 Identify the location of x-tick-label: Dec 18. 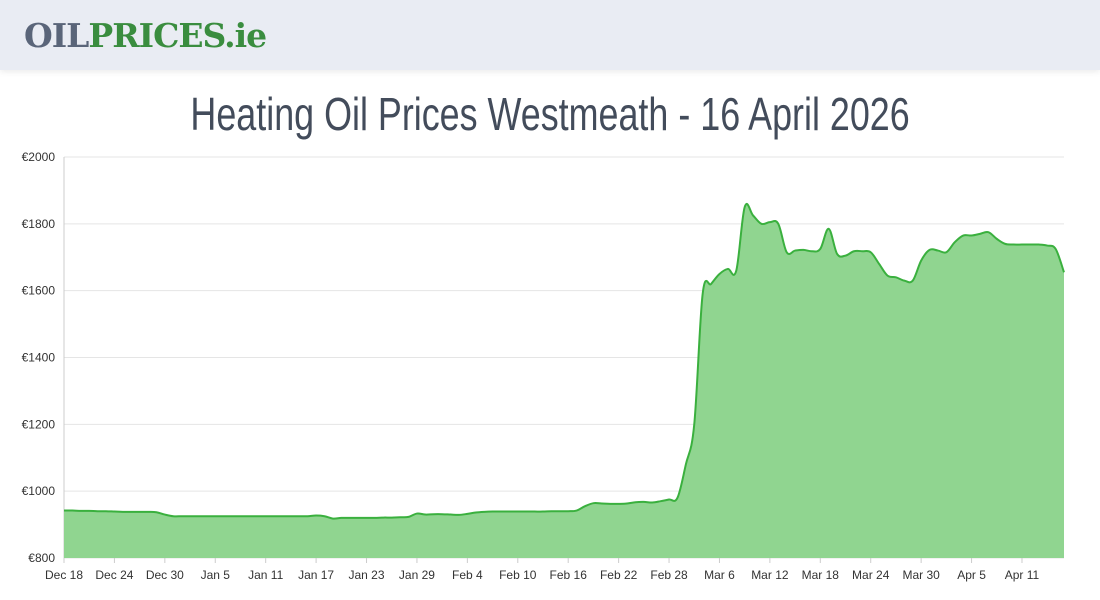
(64, 575).